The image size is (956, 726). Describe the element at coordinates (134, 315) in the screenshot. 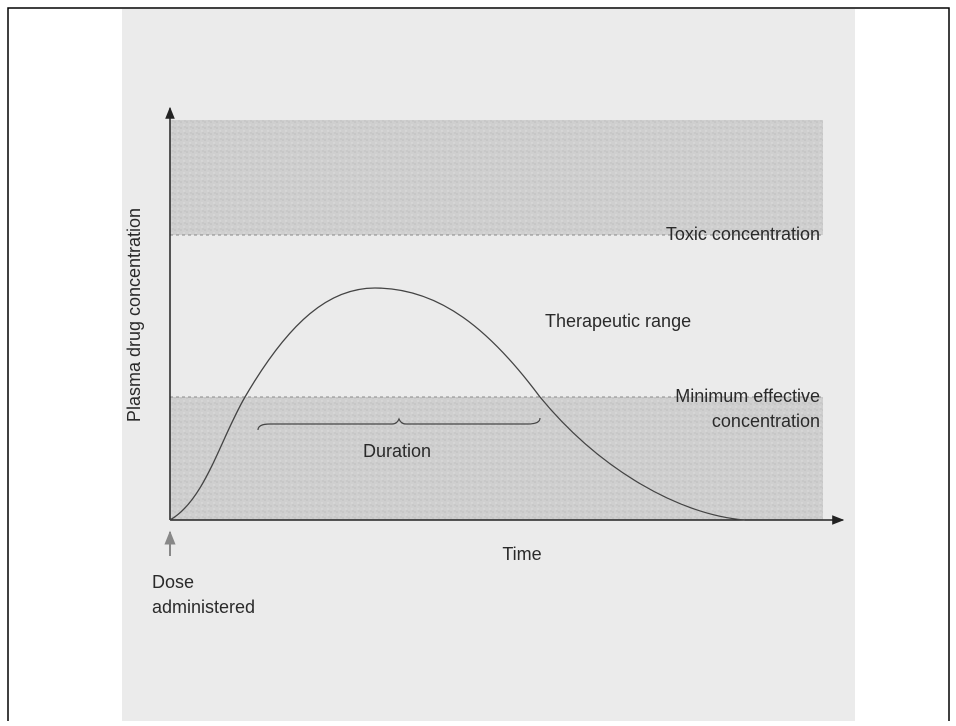

I see `y-axis-label: Plasma drug concentration` at that location.